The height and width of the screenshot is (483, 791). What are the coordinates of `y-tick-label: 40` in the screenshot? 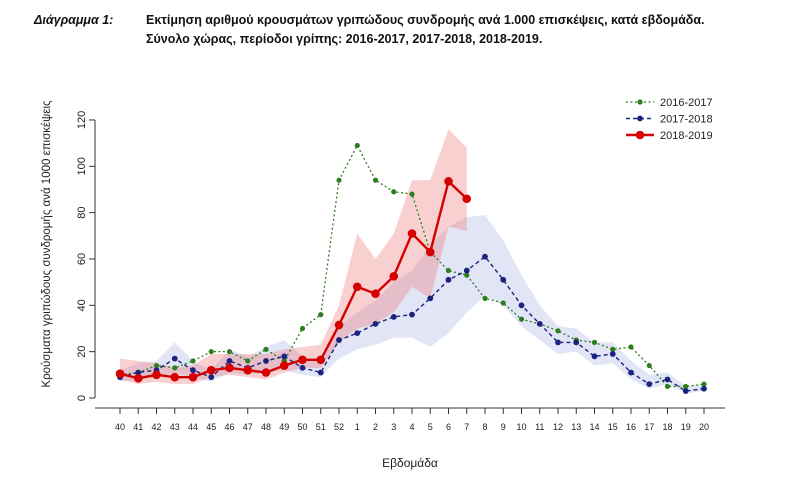 It's located at (82, 305).